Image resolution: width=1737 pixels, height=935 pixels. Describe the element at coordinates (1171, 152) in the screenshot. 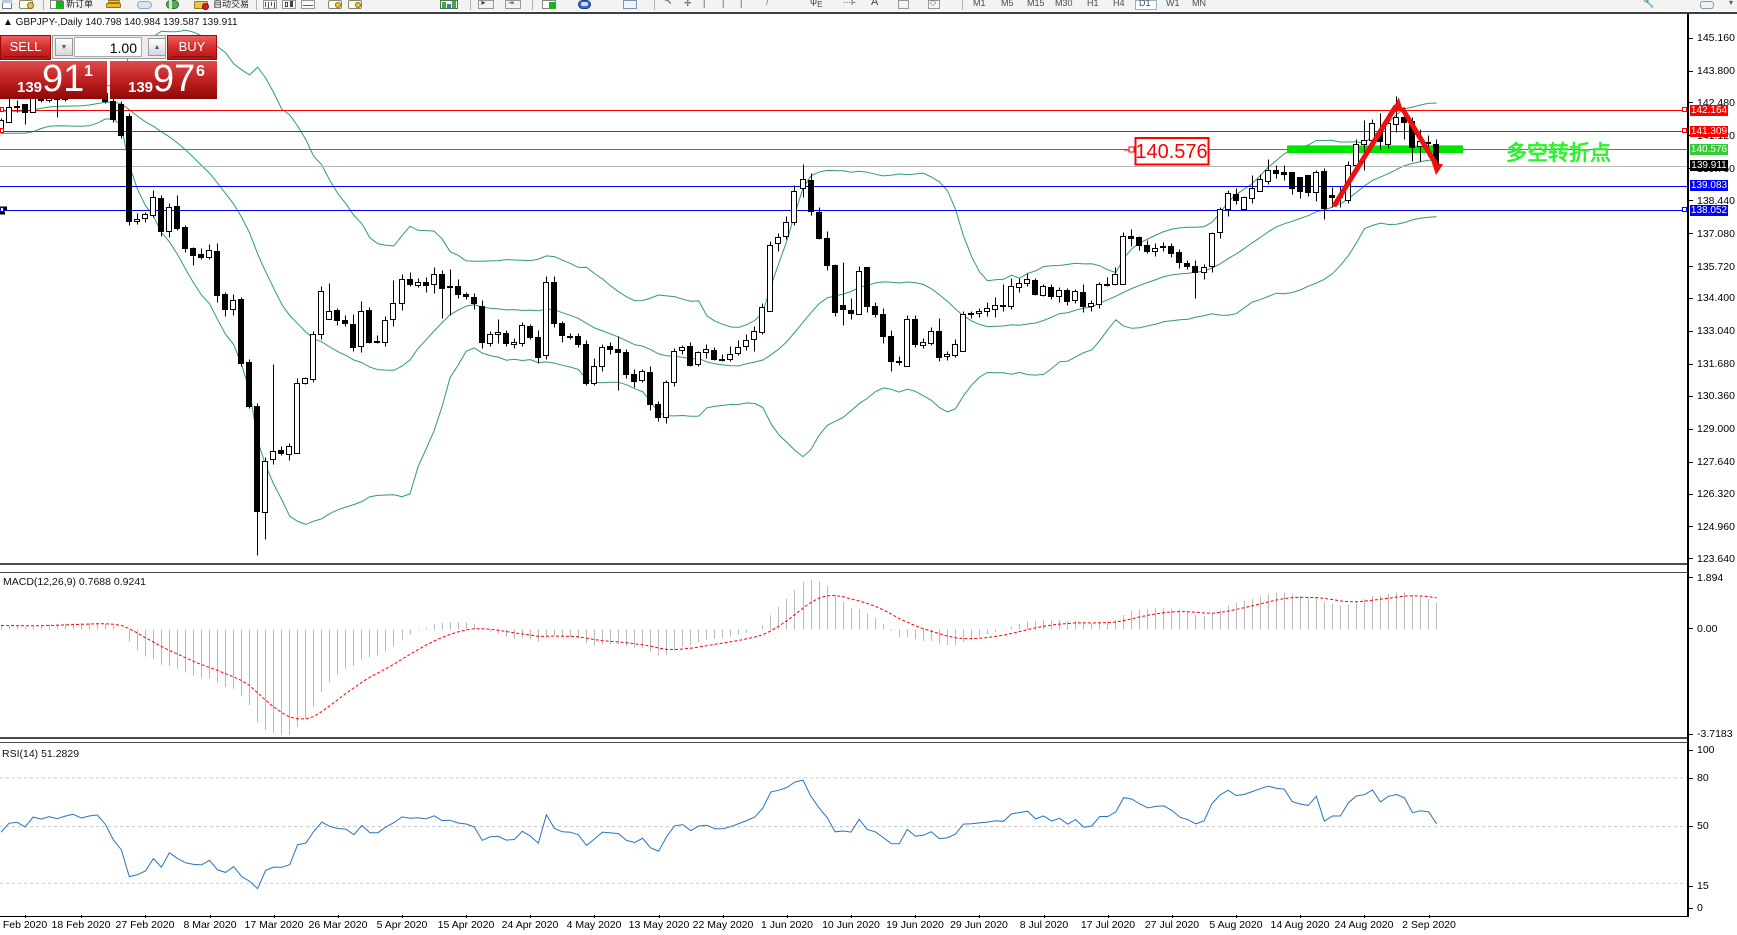

I see `svg-text: 140.576` at that location.